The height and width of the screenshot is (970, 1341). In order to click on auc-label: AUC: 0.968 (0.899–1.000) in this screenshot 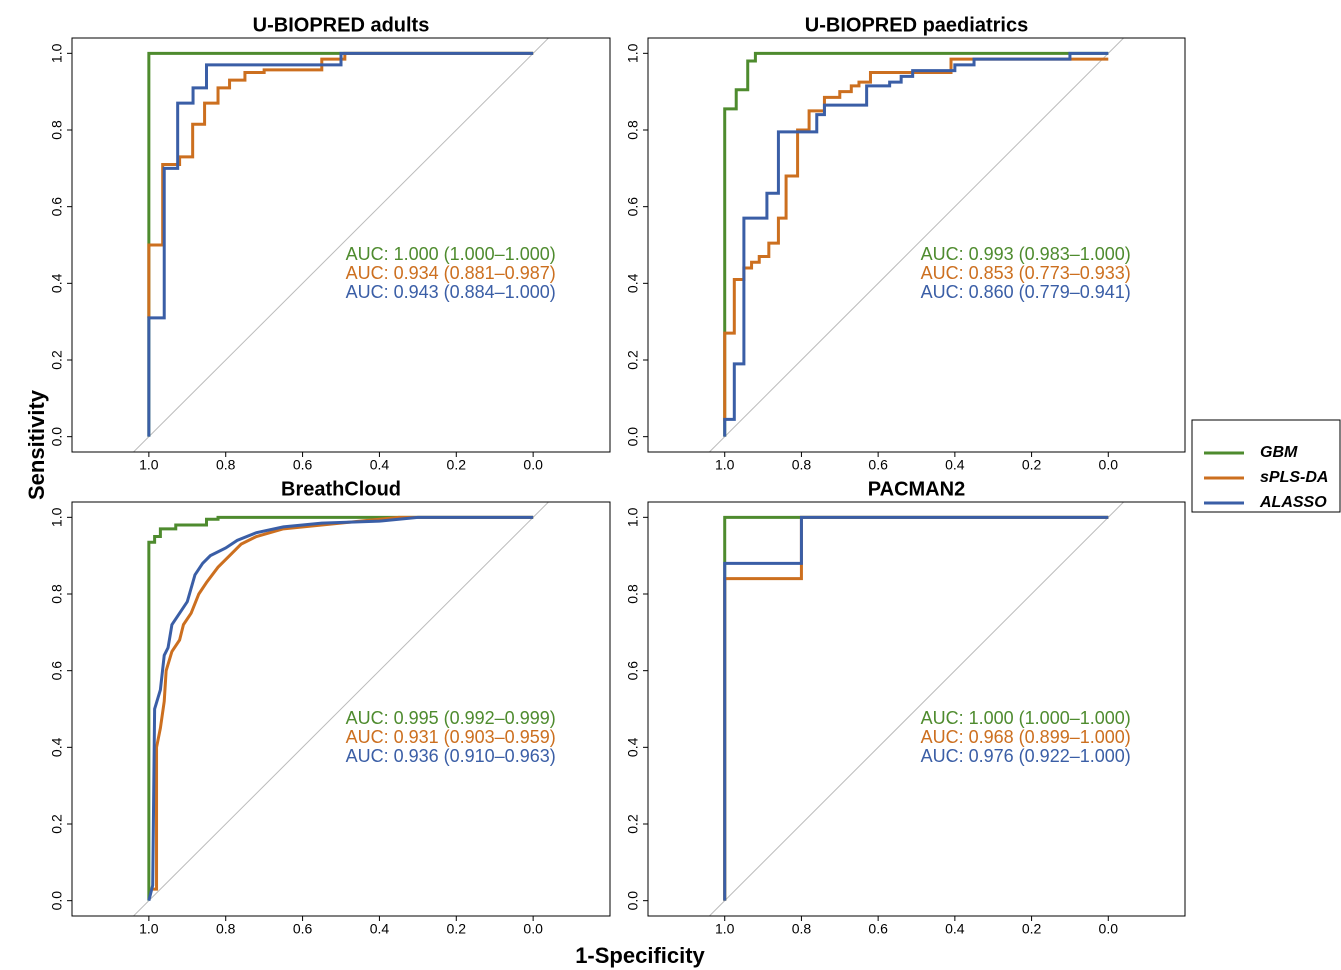, I will do `click(1026, 737)`.